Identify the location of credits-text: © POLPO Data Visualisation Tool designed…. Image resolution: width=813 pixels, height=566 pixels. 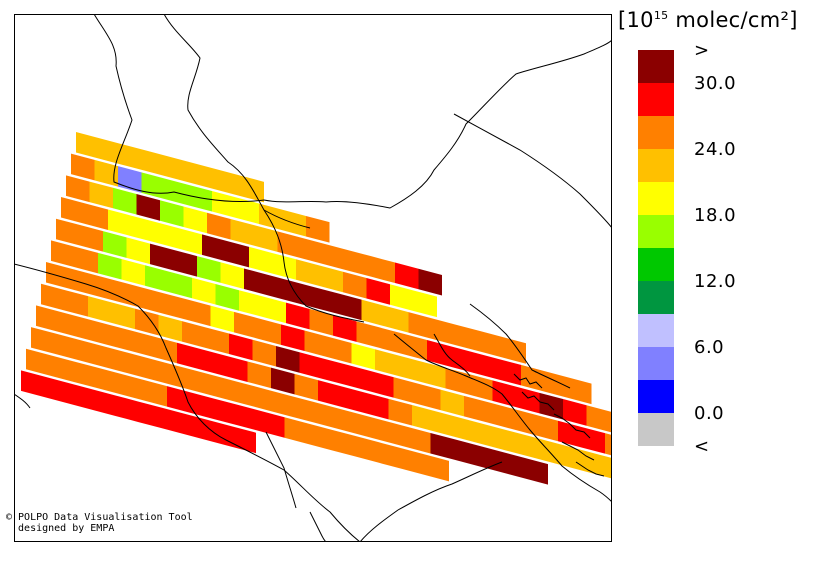
(99, 523).